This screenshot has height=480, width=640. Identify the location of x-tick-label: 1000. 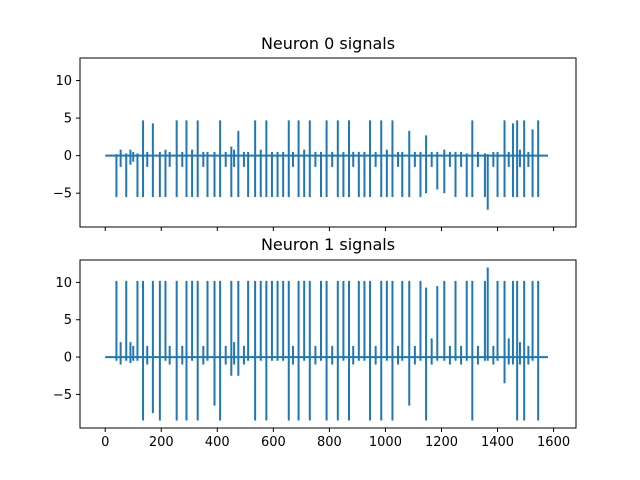
(385, 442).